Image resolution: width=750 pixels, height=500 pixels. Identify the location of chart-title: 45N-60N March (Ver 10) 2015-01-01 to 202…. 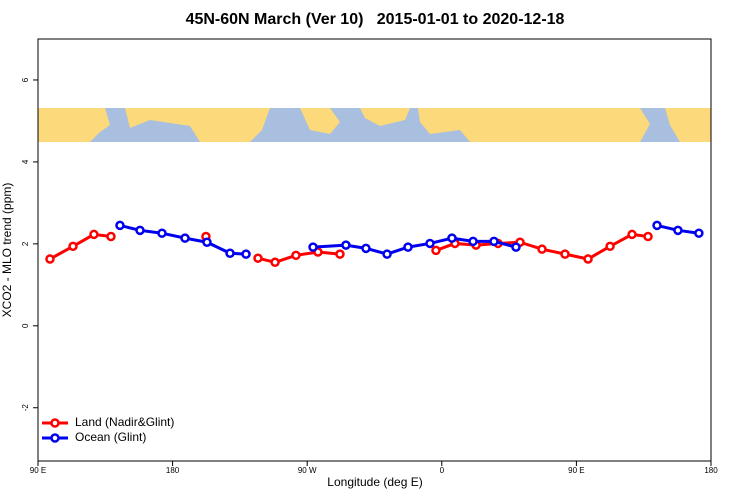
(375, 19).